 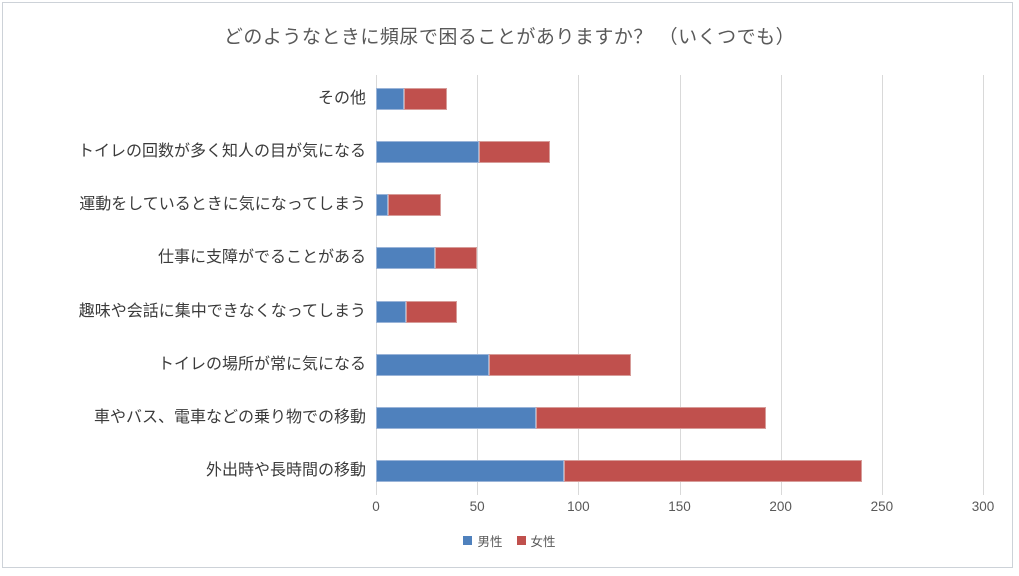 I want to click on legend-item-female: 女性, so click(x=536, y=540).